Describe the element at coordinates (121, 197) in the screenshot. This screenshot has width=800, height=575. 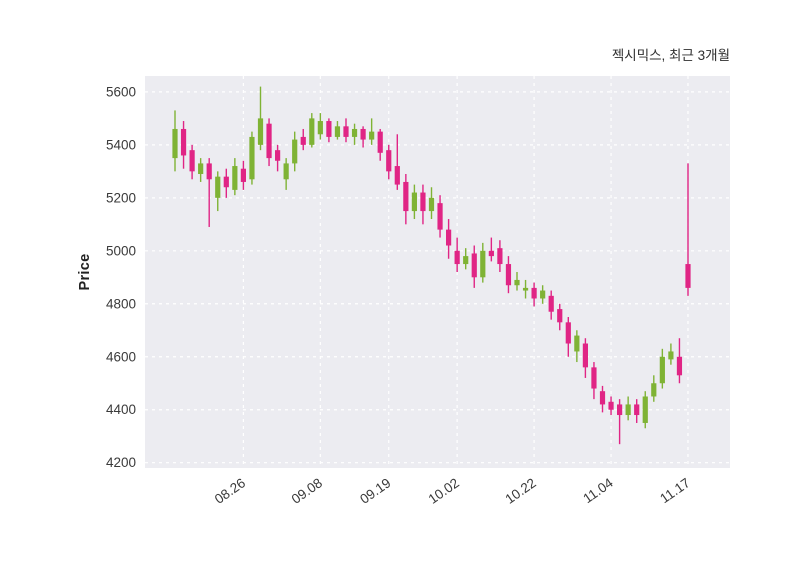
I see `y-tick-label: 5200` at that location.